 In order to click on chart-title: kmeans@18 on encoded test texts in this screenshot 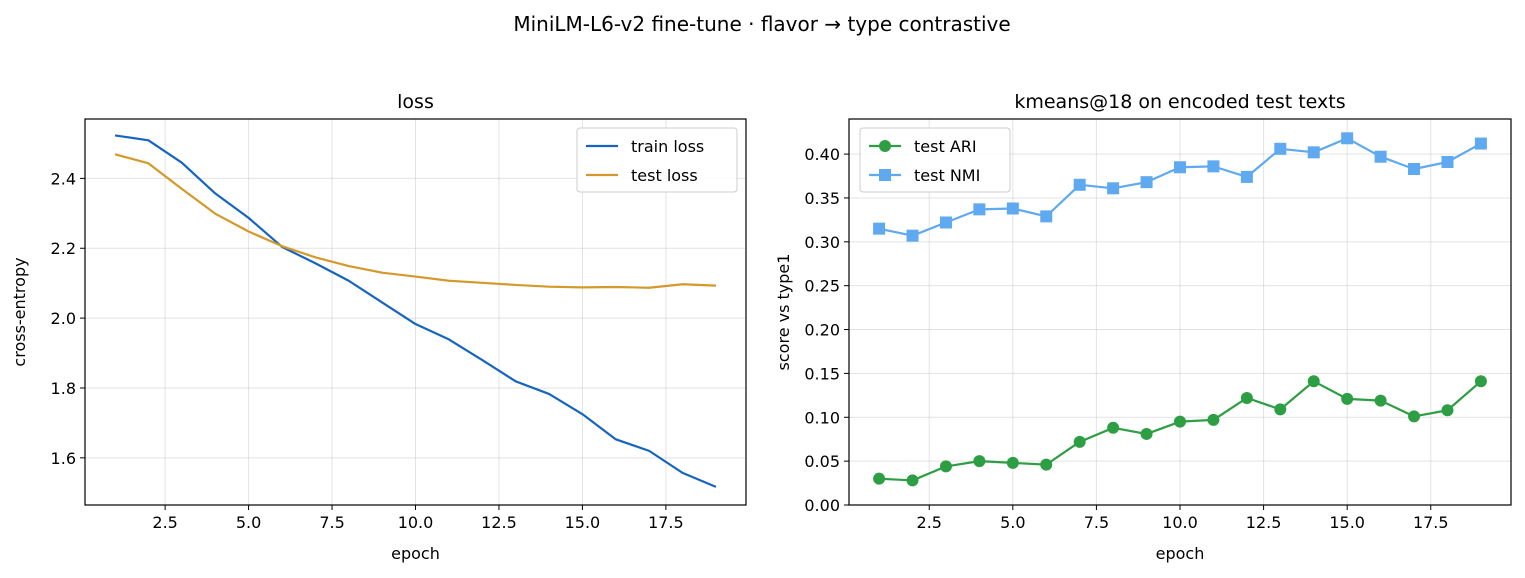, I will do `click(1179, 102)`.